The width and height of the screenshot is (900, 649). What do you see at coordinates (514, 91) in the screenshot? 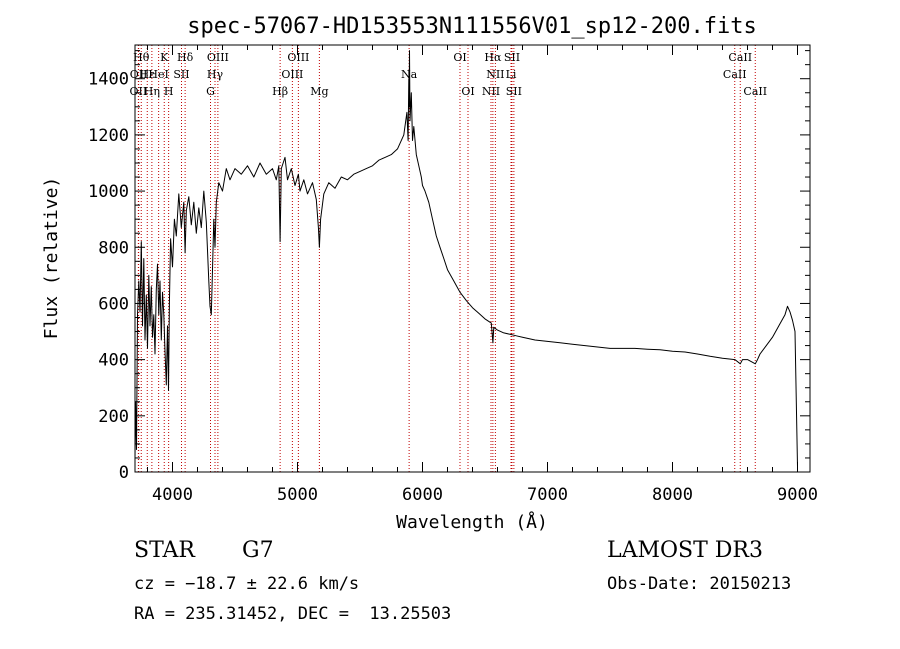
I see `line-label-25: SII` at bounding box center [514, 91].